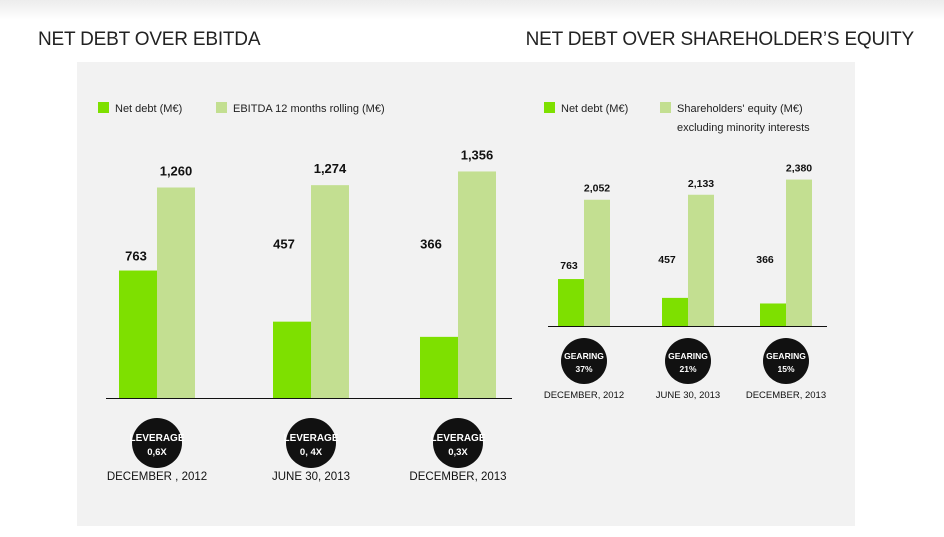 Image resolution: width=944 pixels, height=537 pixels. What do you see at coordinates (311, 452) in the screenshot?
I see `badge-value-1-2: 0, 4X` at bounding box center [311, 452].